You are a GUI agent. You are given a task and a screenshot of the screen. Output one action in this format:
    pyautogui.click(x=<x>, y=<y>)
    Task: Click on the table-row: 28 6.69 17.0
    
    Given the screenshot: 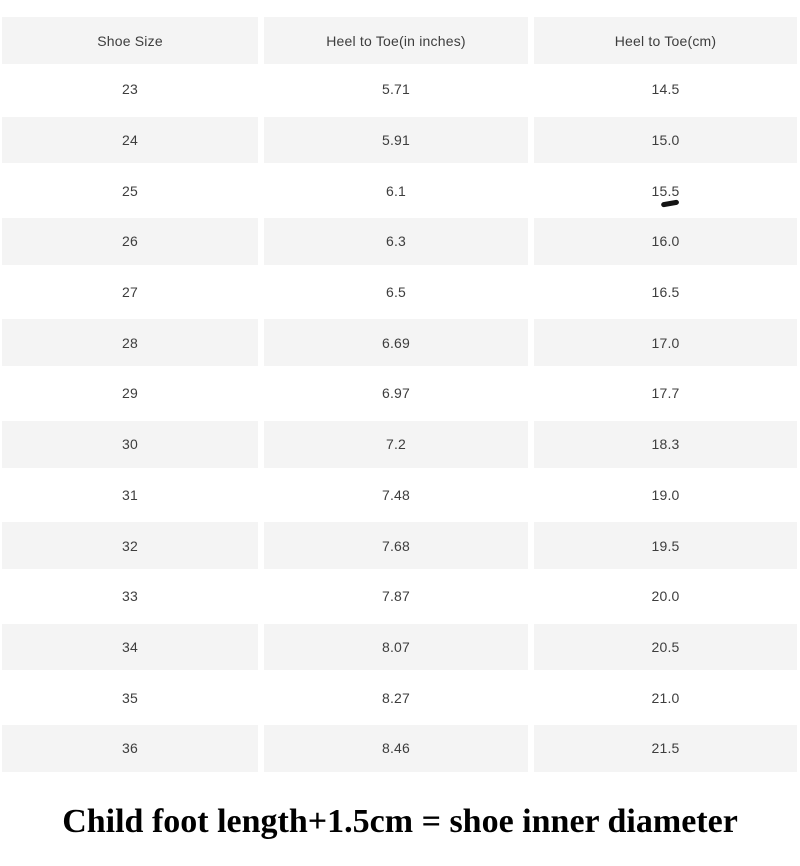 What is the action you would take?
    pyautogui.click(x=399, y=343)
    